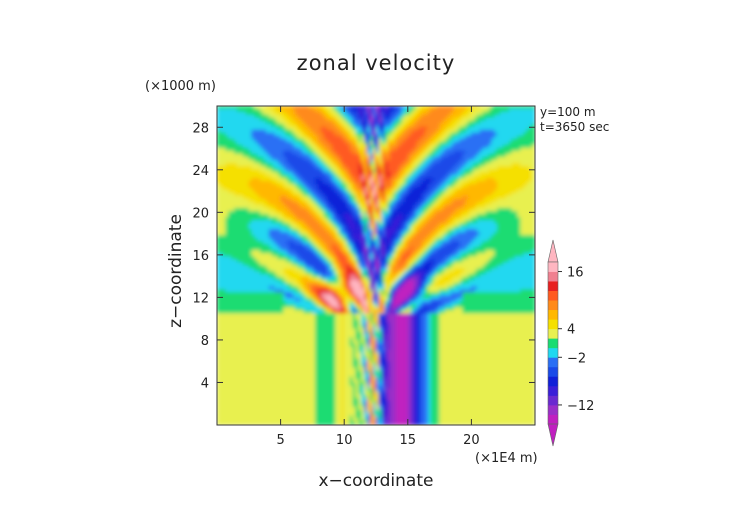 This screenshot has width=752, height=532. Describe the element at coordinates (568, 112) in the screenshot. I see `annotation-y: y=100 m` at that location.